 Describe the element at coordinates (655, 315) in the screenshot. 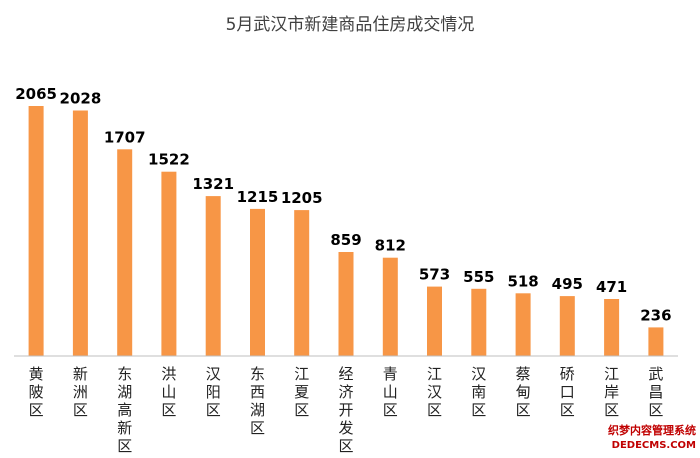

I see `value-label-14: 236` at that location.